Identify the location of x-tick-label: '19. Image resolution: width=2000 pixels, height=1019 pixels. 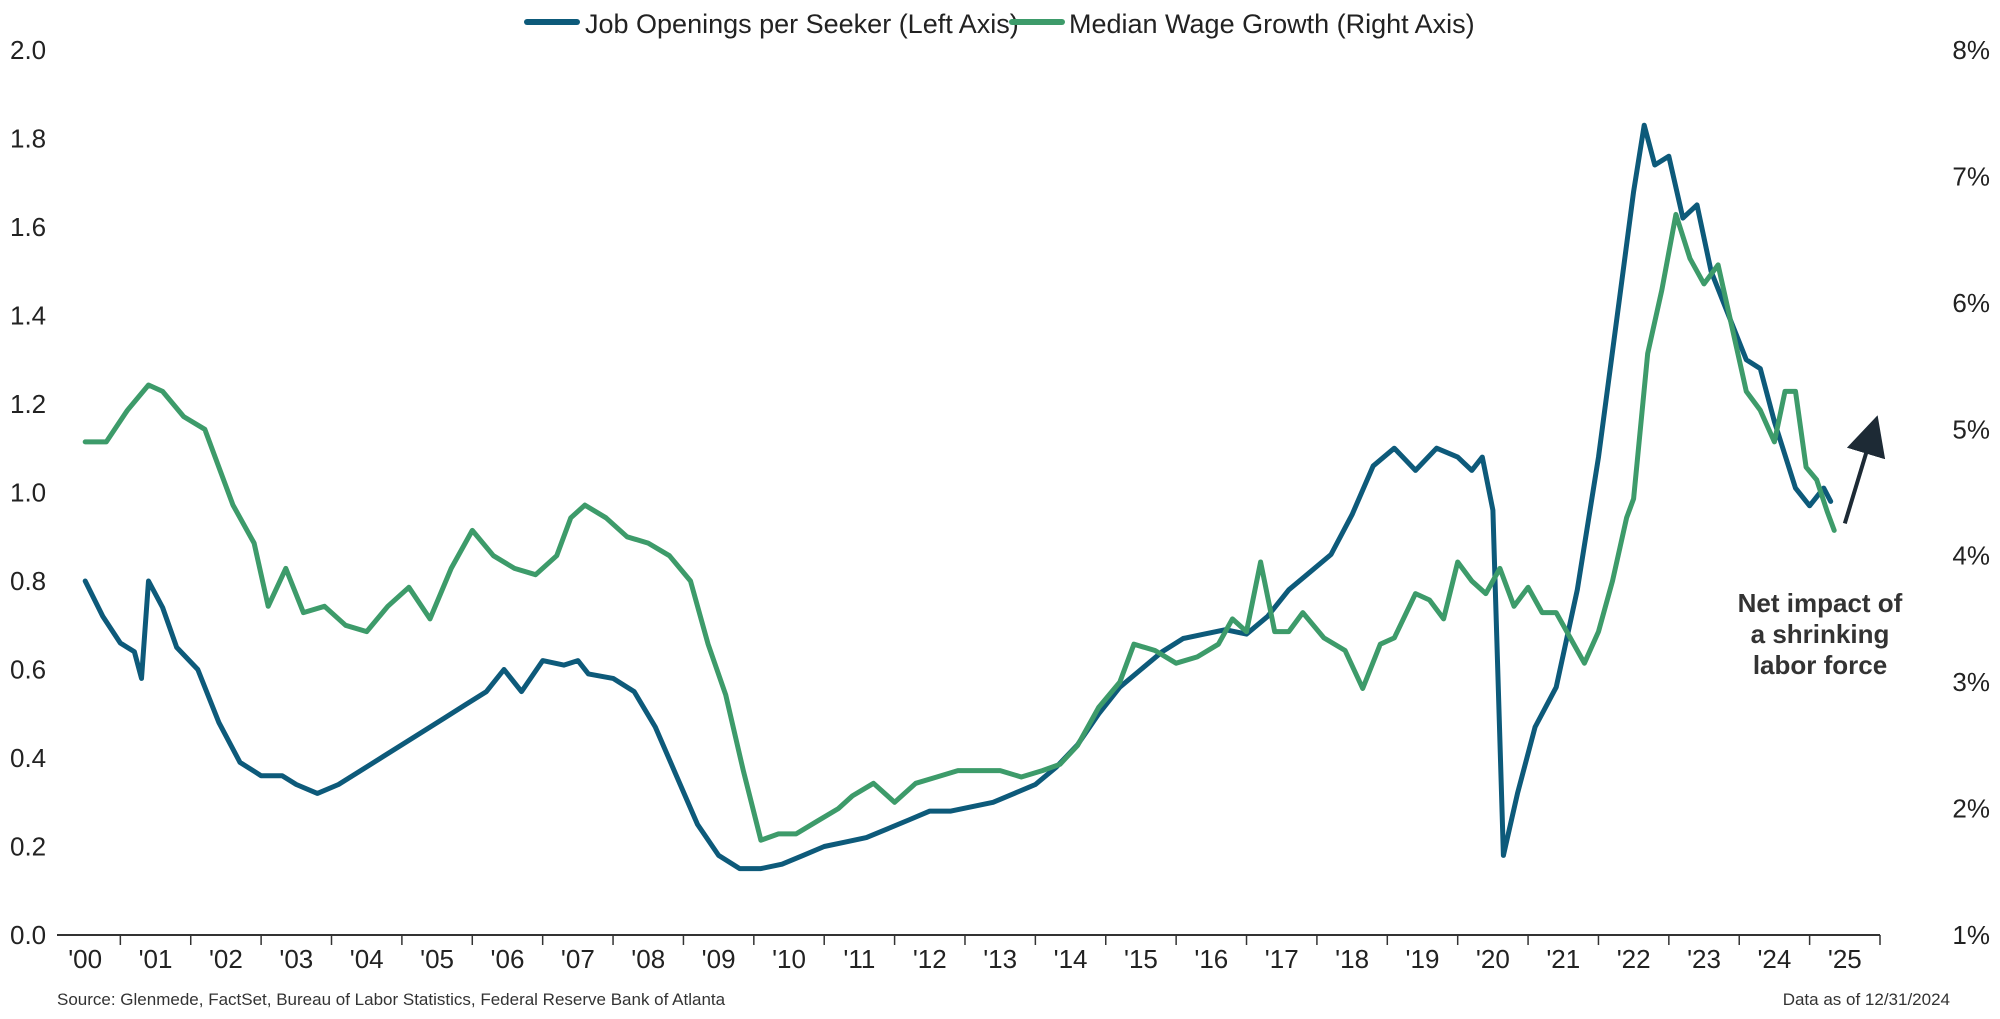
(1423, 959).